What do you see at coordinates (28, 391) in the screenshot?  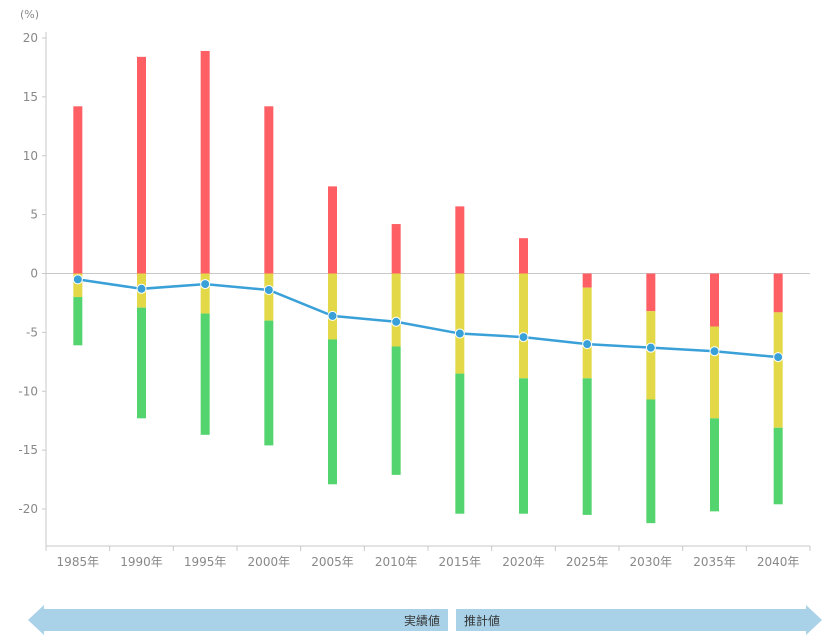 I see `y-tick-label: -10` at bounding box center [28, 391].